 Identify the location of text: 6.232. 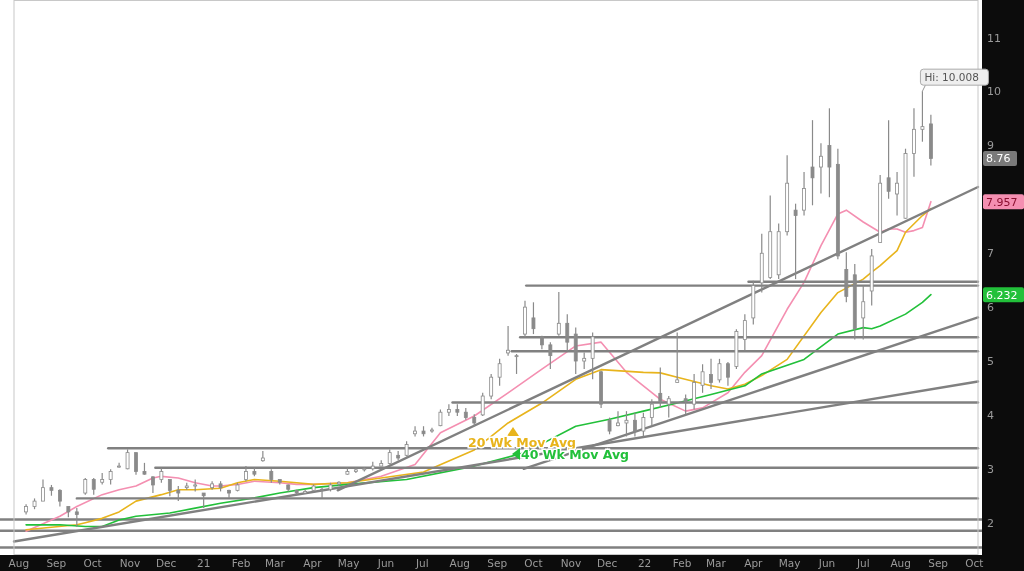
(1002, 295).